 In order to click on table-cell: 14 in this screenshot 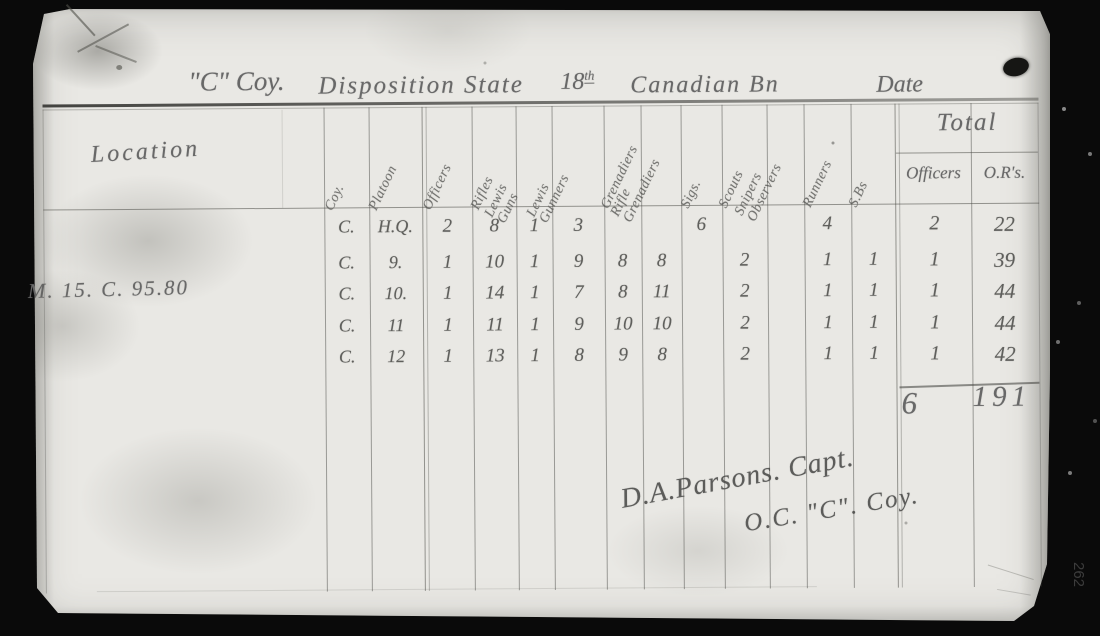, I will do `click(495, 293)`.